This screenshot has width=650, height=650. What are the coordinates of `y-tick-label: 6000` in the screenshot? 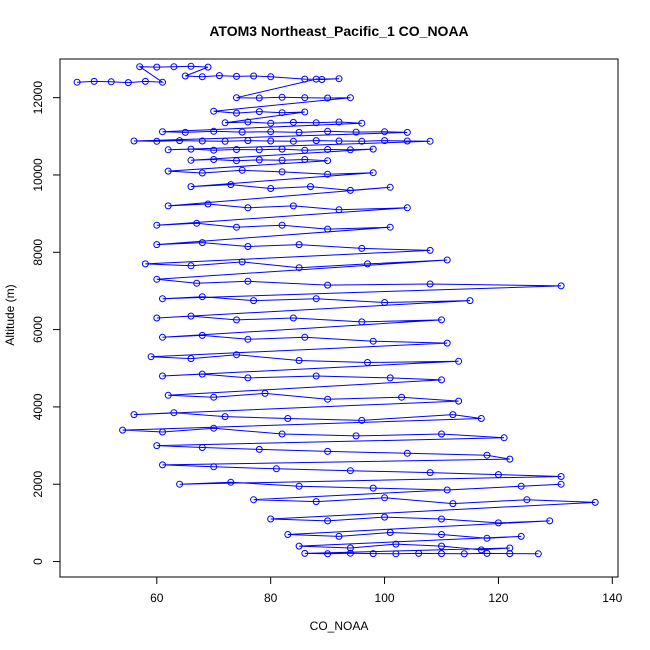 It's located at (38, 329).